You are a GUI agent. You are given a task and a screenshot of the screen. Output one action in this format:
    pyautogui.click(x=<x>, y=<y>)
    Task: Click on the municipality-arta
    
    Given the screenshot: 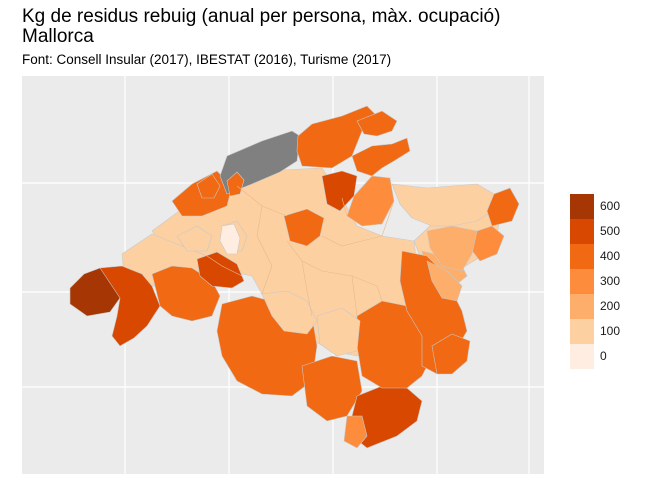 What is the action you would take?
    pyautogui.click(x=443, y=205)
    